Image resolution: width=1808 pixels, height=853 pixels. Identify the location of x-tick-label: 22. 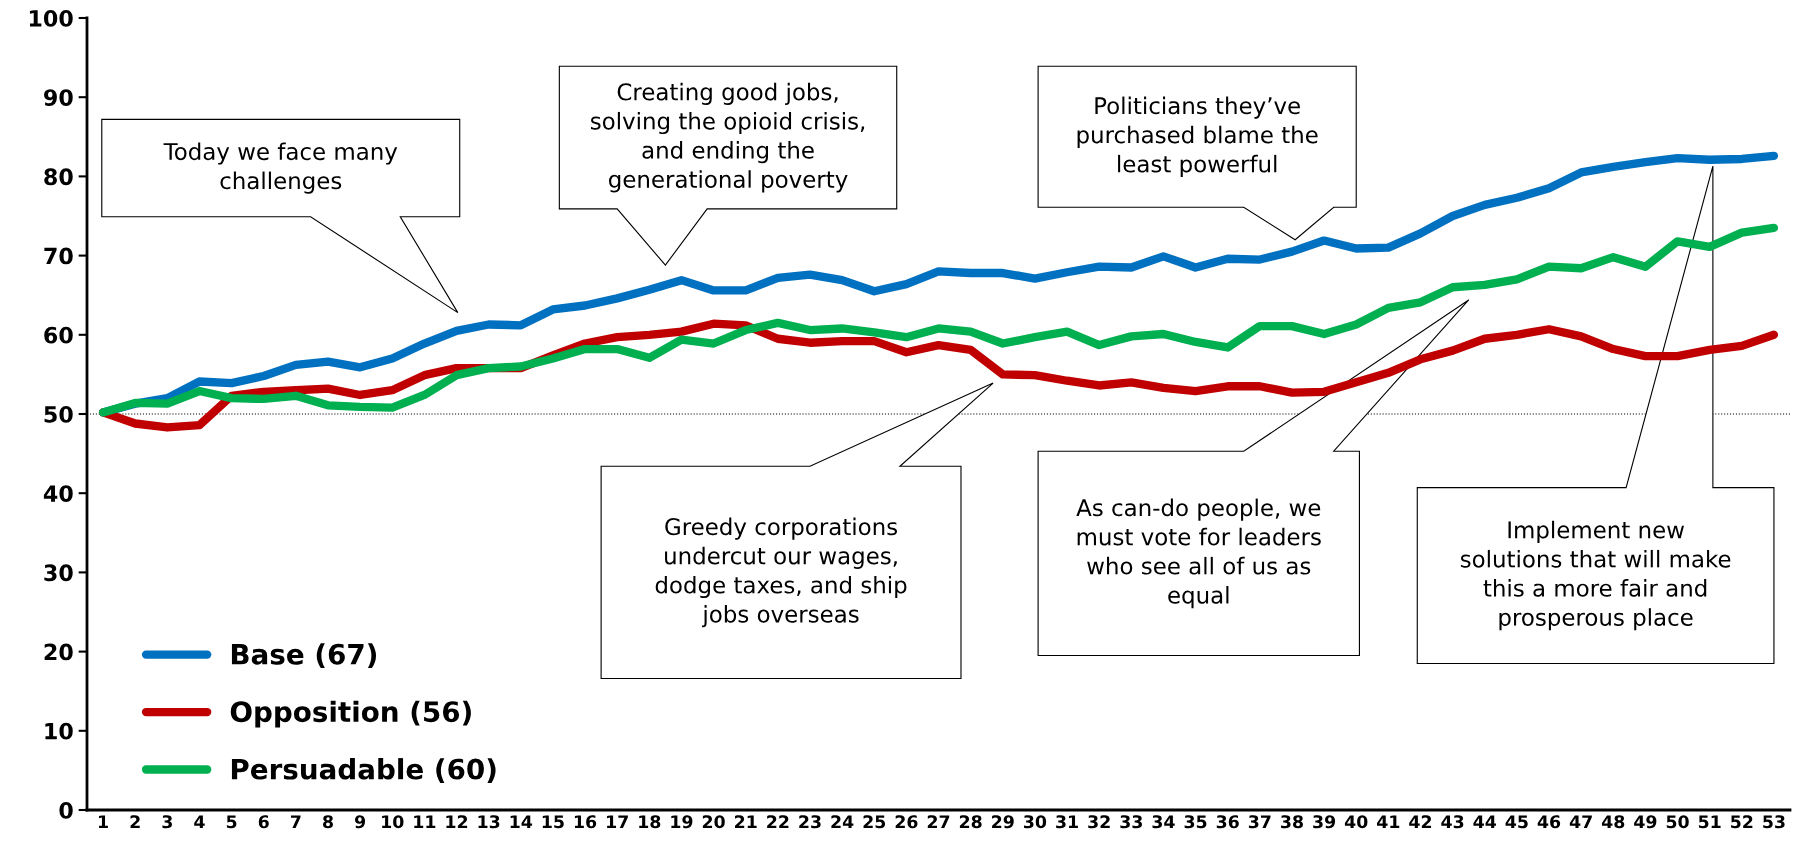
(778, 822).